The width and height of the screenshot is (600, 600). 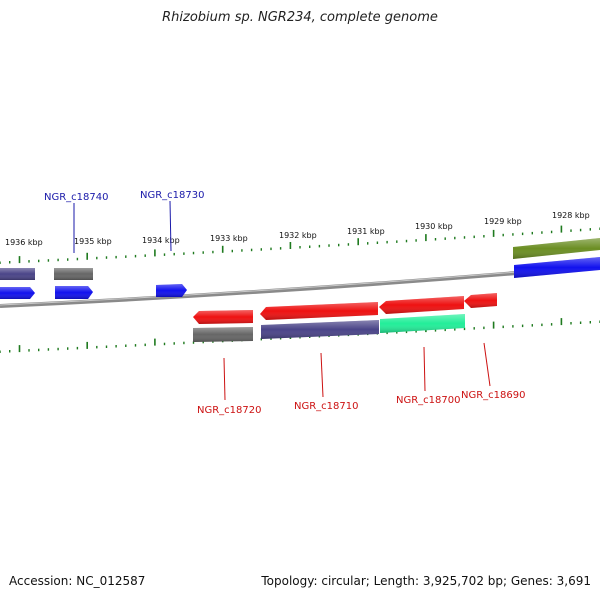 What do you see at coordinates (345, 317) in the screenshot?
I see `minus-strand-genes` at bounding box center [345, 317].